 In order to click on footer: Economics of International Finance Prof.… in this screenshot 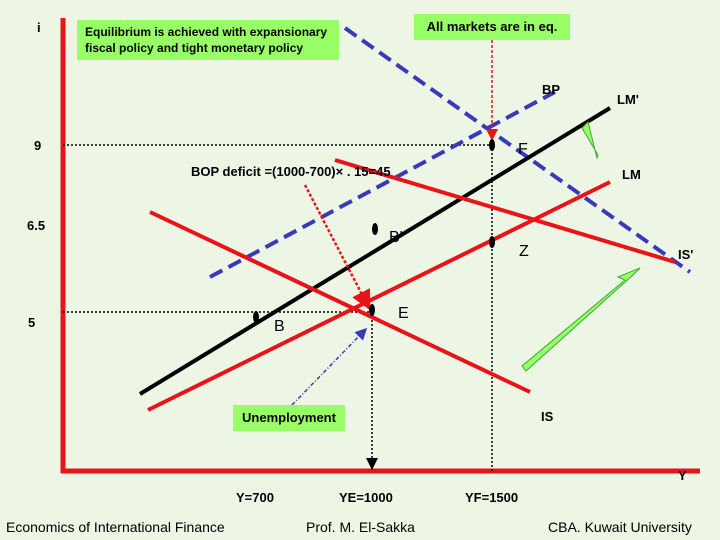, I will do `click(360, 528)`.